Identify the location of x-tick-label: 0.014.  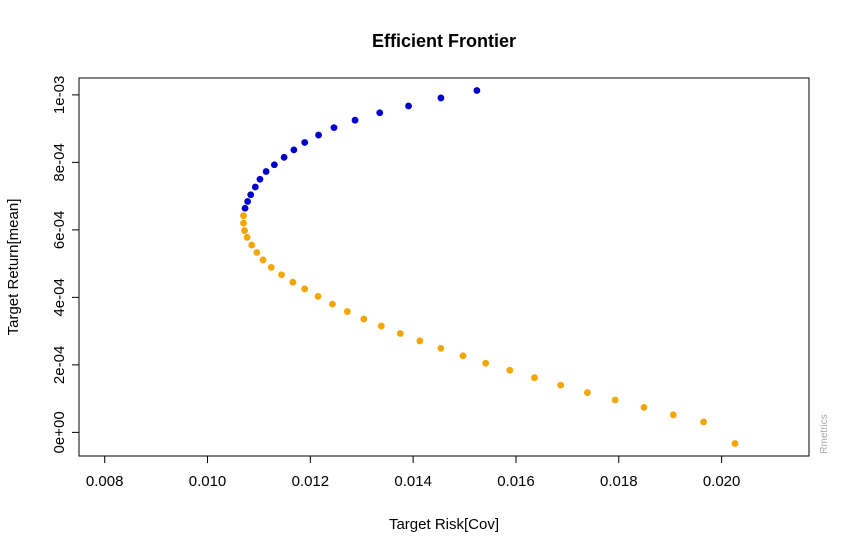
(413, 481).